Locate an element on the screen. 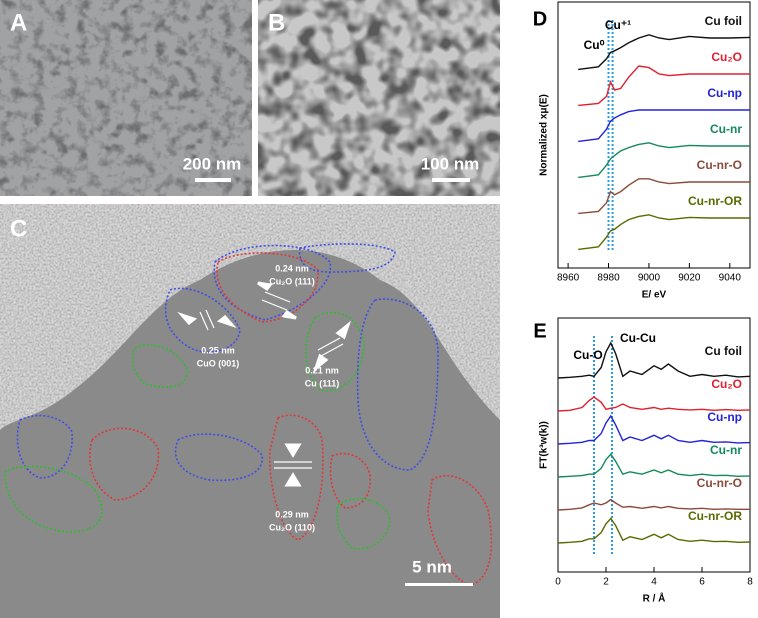 Image resolution: width=758 pixels, height=618 pixels. panel-label: C is located at coordinates (18, 228).